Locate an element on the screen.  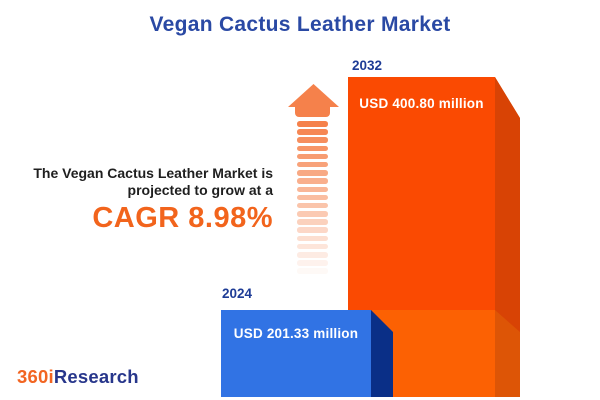
brand-logo: 360iResearch is located at coordinates (78, 377).